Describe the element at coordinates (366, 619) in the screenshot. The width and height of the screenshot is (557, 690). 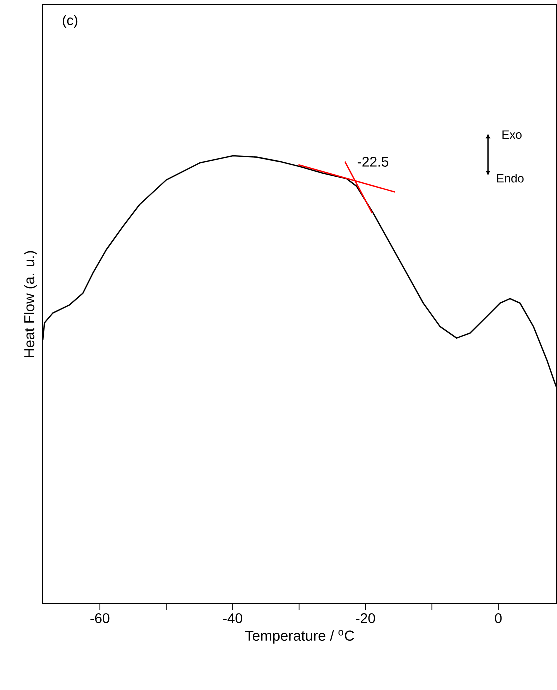
I see `x-tick-label: -20` at that location.